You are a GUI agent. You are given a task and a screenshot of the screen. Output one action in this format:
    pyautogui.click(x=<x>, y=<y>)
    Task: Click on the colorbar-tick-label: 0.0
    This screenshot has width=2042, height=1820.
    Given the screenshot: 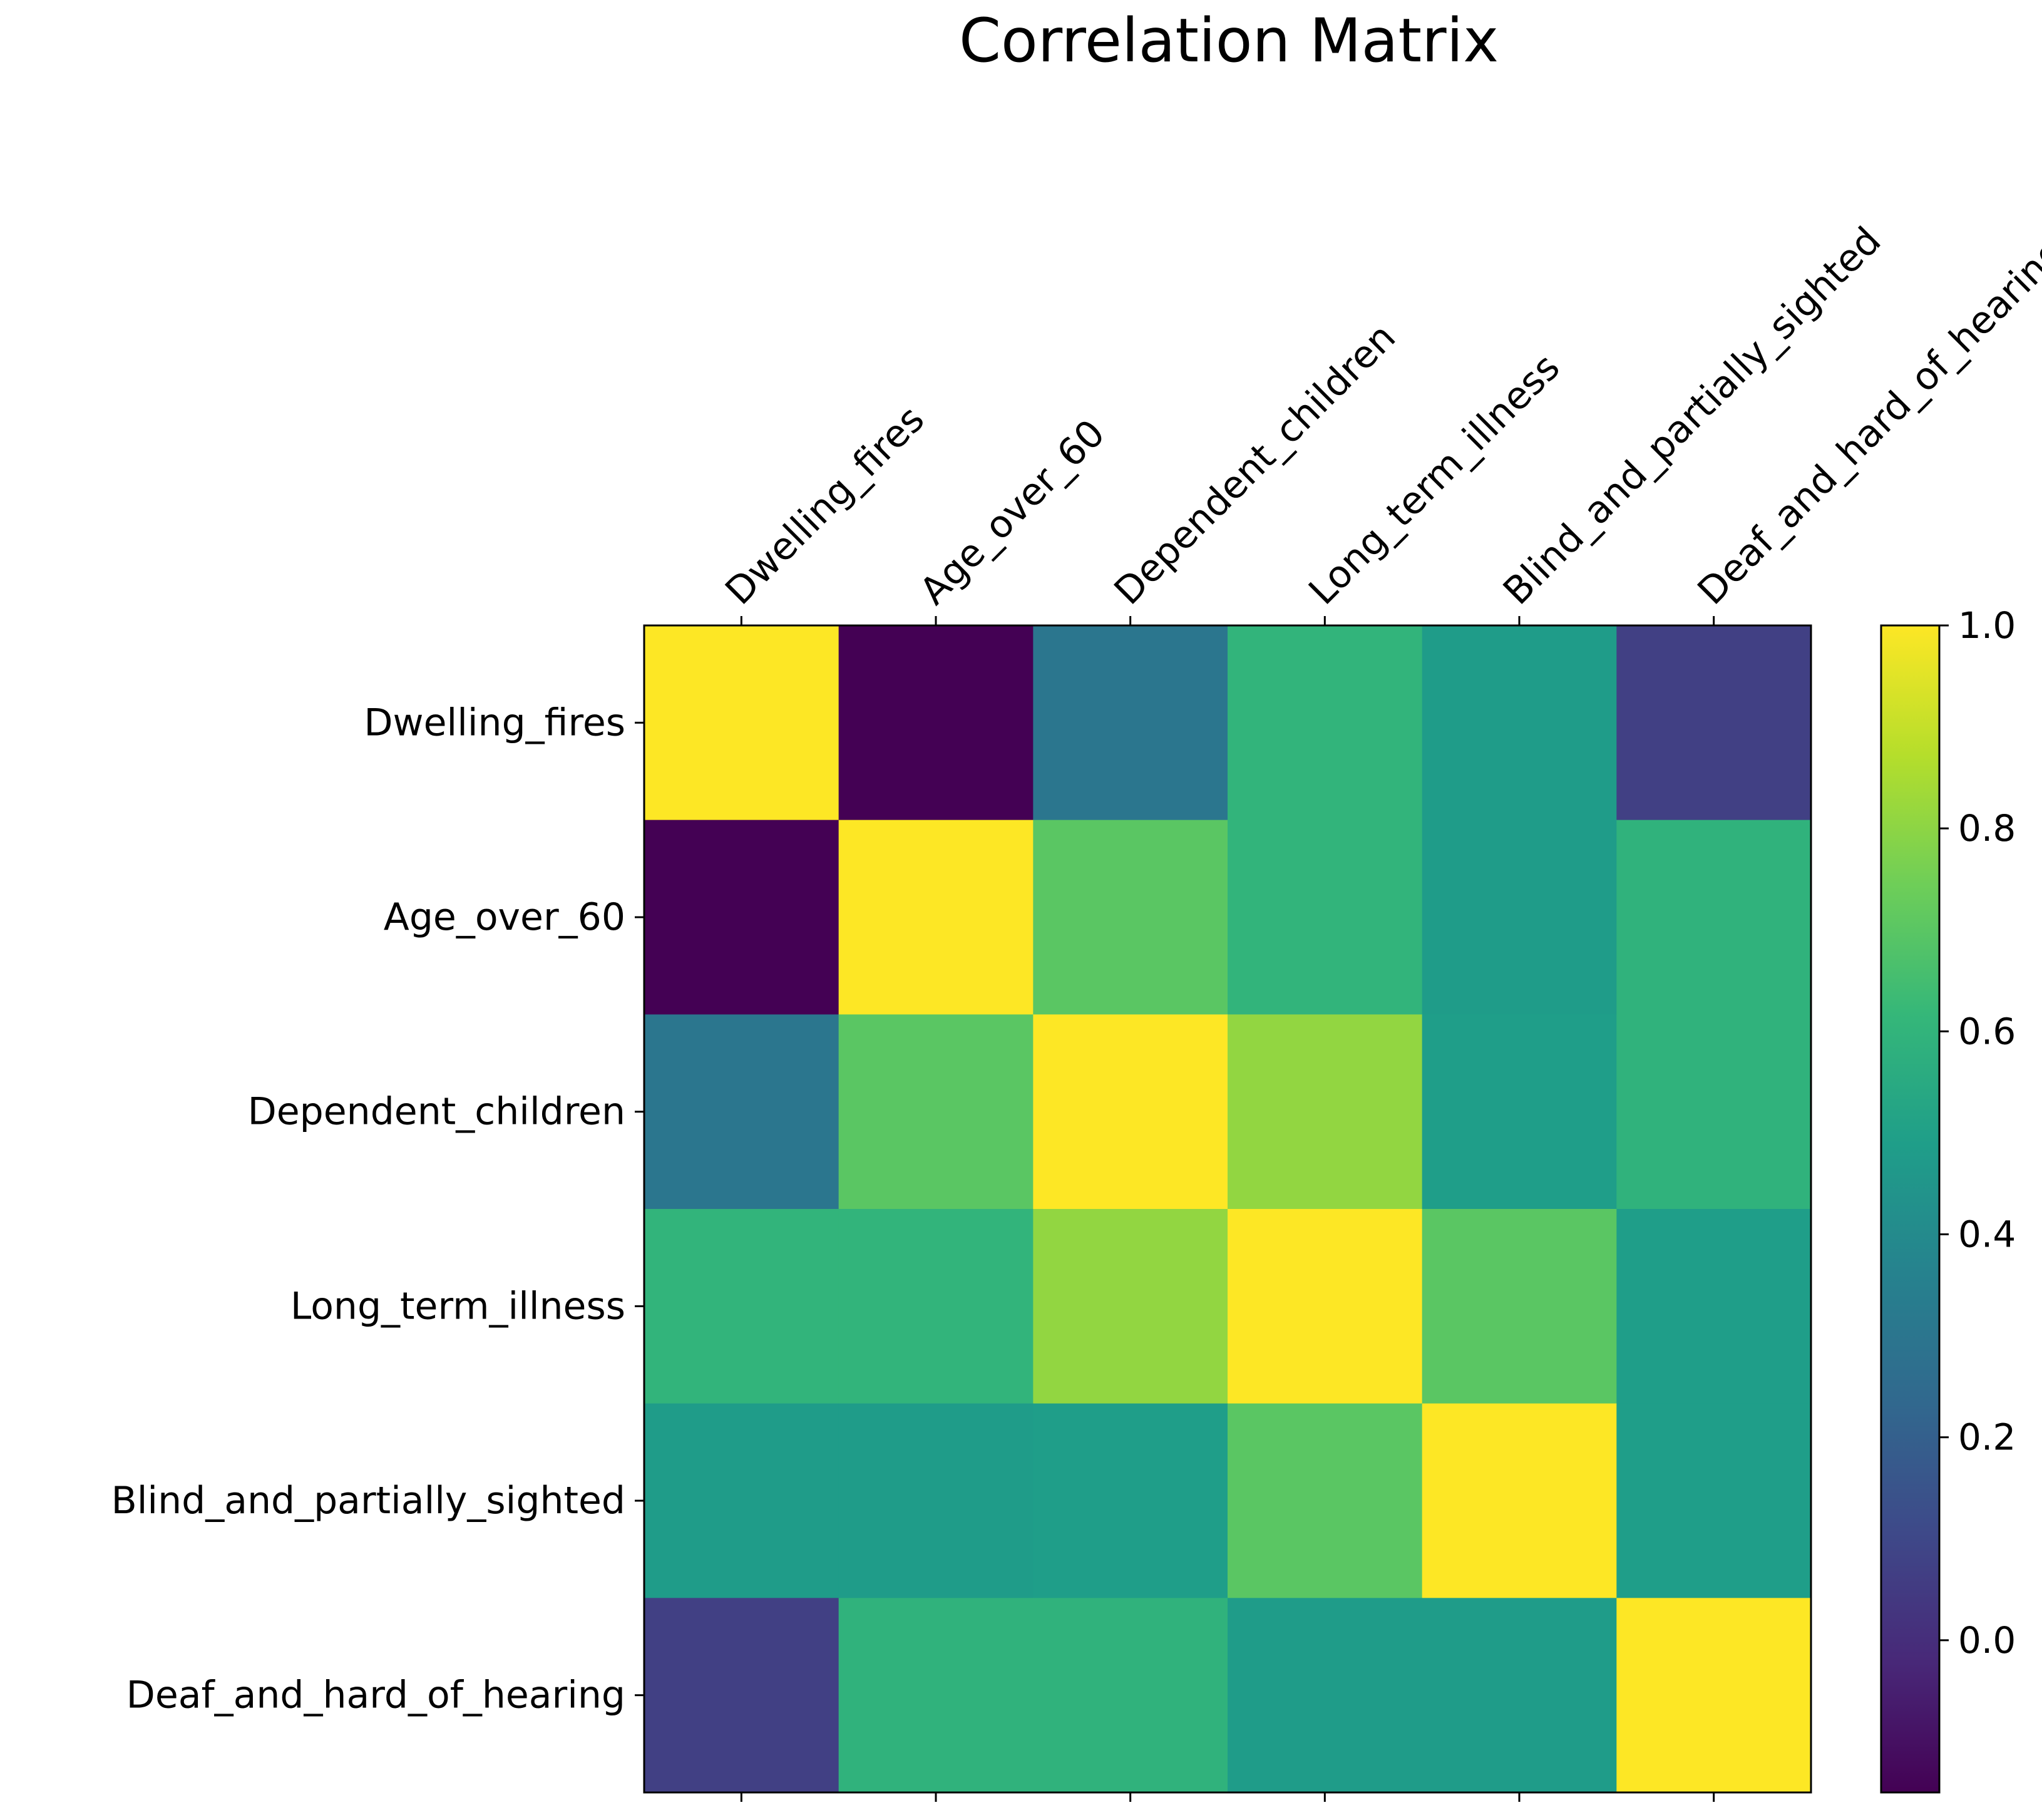 What is the action you would take?
    pyautogui.click(x=1987, y=1641)
    